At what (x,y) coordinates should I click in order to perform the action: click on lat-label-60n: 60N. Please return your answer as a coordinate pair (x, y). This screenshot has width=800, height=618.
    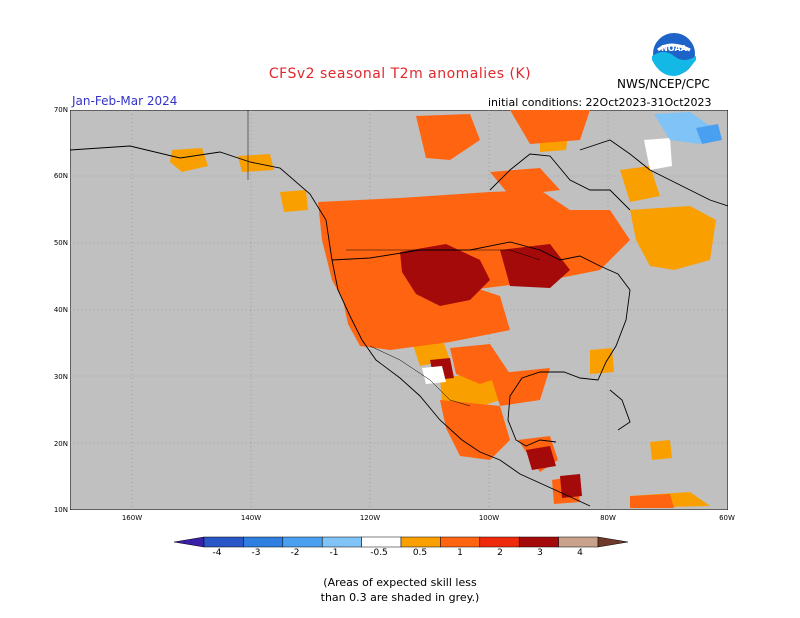
    Looking at the image, I should click on (60, 176).